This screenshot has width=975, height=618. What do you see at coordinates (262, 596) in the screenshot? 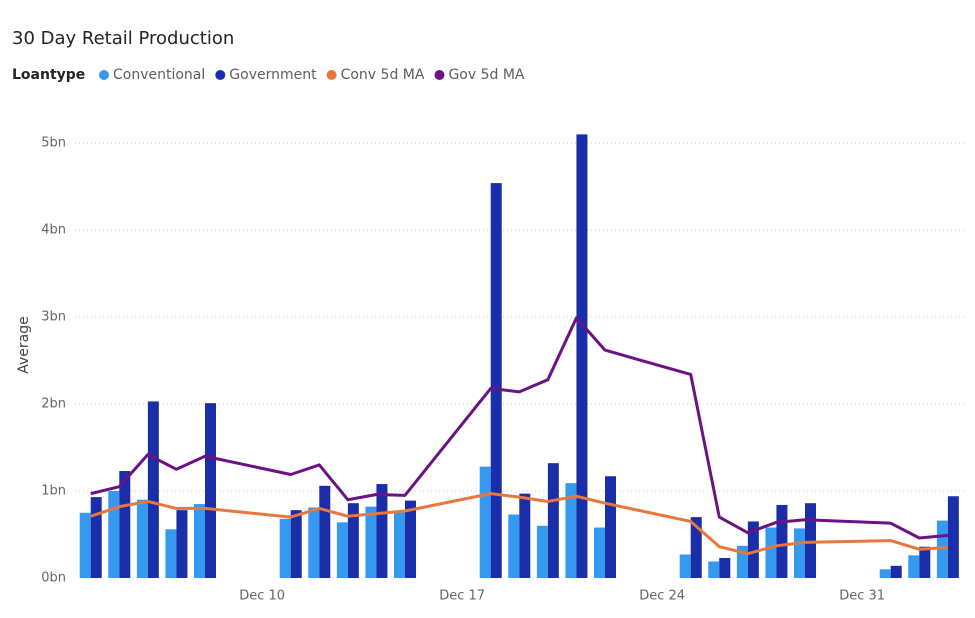
I see `x-tick-label: Dec 10` at bounding box center [262, 596].